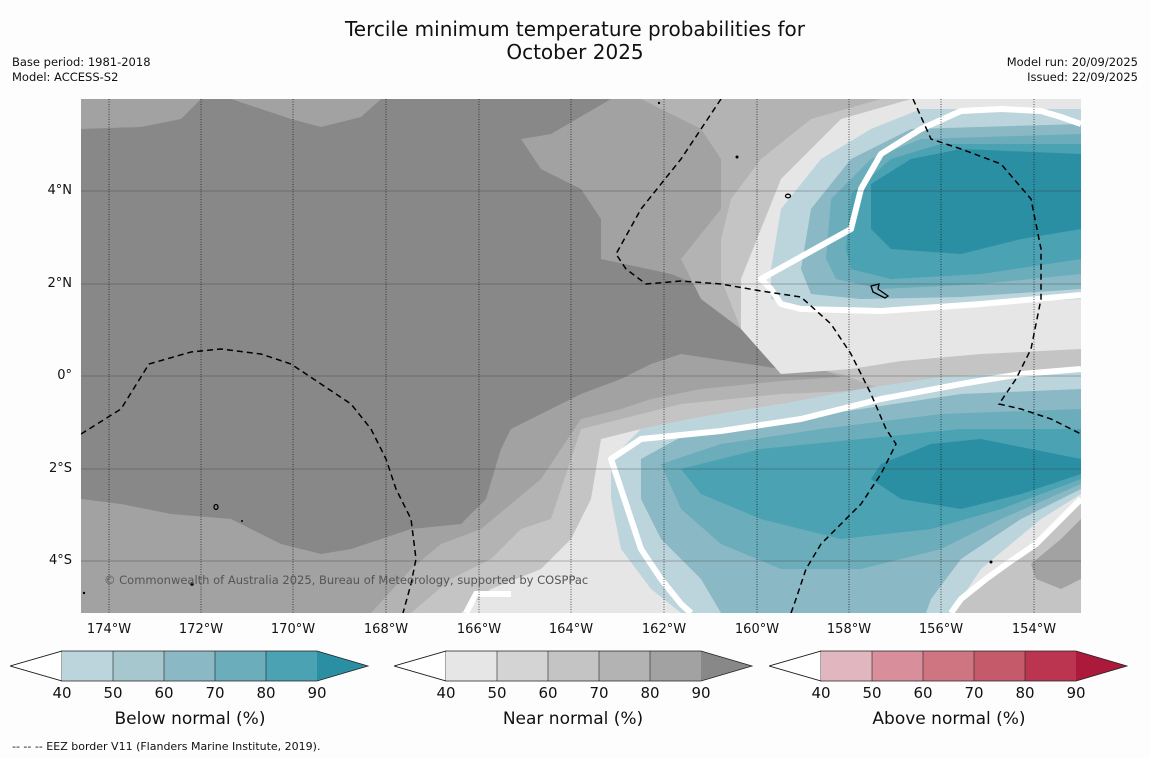 The image size is (1150, 758). What do you see at coordinates (849, 629) in the screenshot?
I see `lon-label-158w: 158°W` at bounding box center [849, 629].